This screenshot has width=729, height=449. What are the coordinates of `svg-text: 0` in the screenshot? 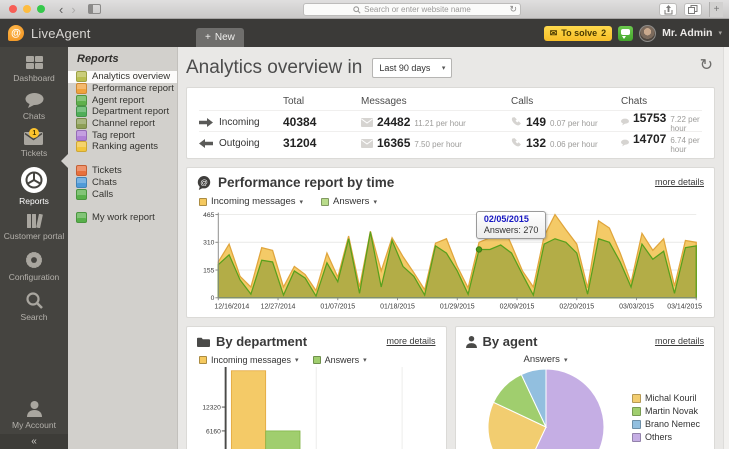 It's located at (213, 298).